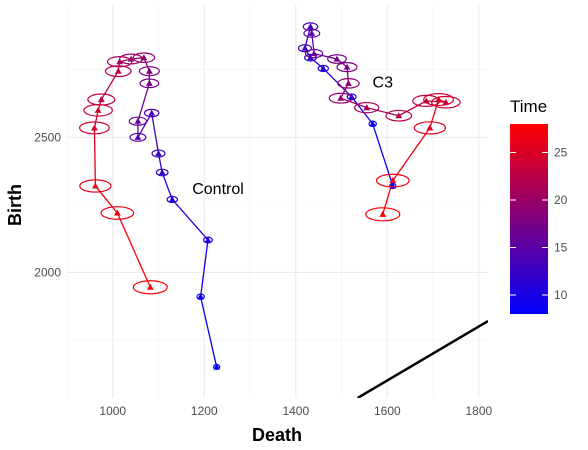 This screenshot has height=450, width=588. I want to click on legend-tick-label: 20, so click(561, 200).